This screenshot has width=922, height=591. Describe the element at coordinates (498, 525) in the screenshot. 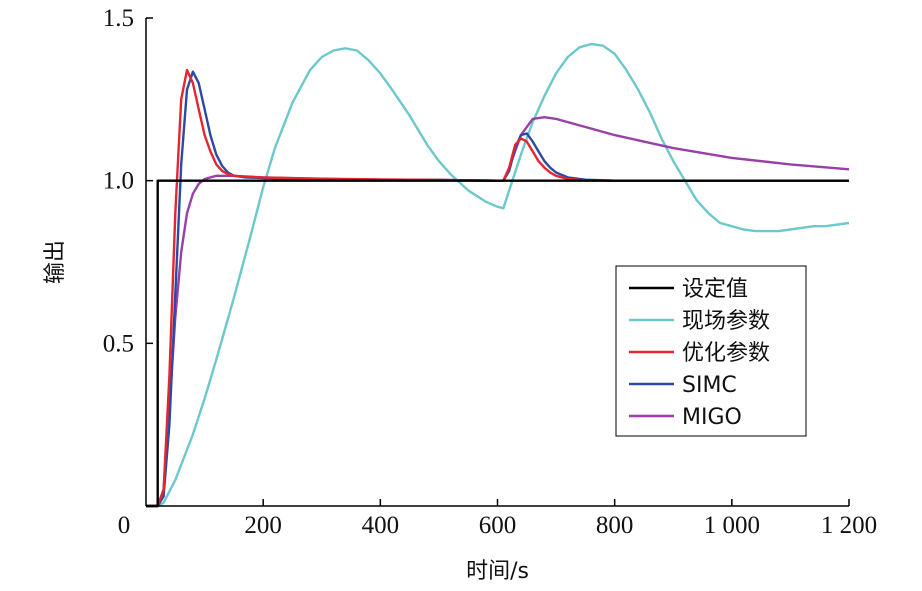

I see `x-tick-label: 600` at that location.